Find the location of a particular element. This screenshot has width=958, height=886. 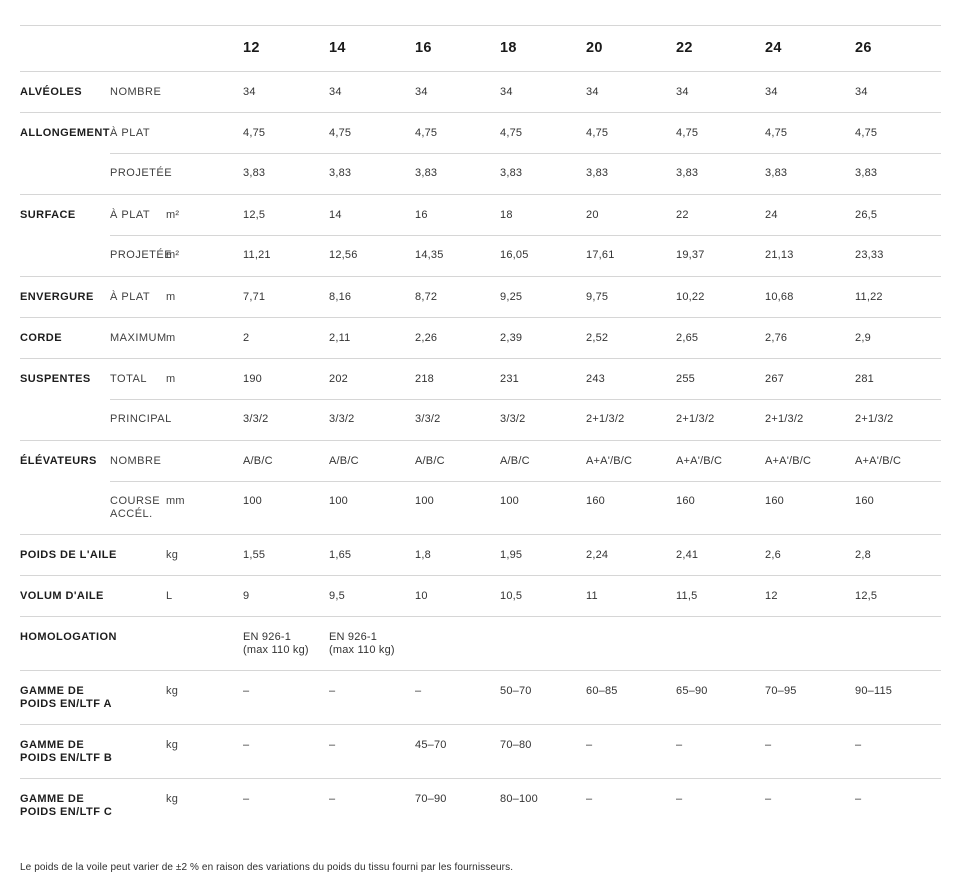

row-sub-label: PROJETÉE is located at coordinates (141, 173).